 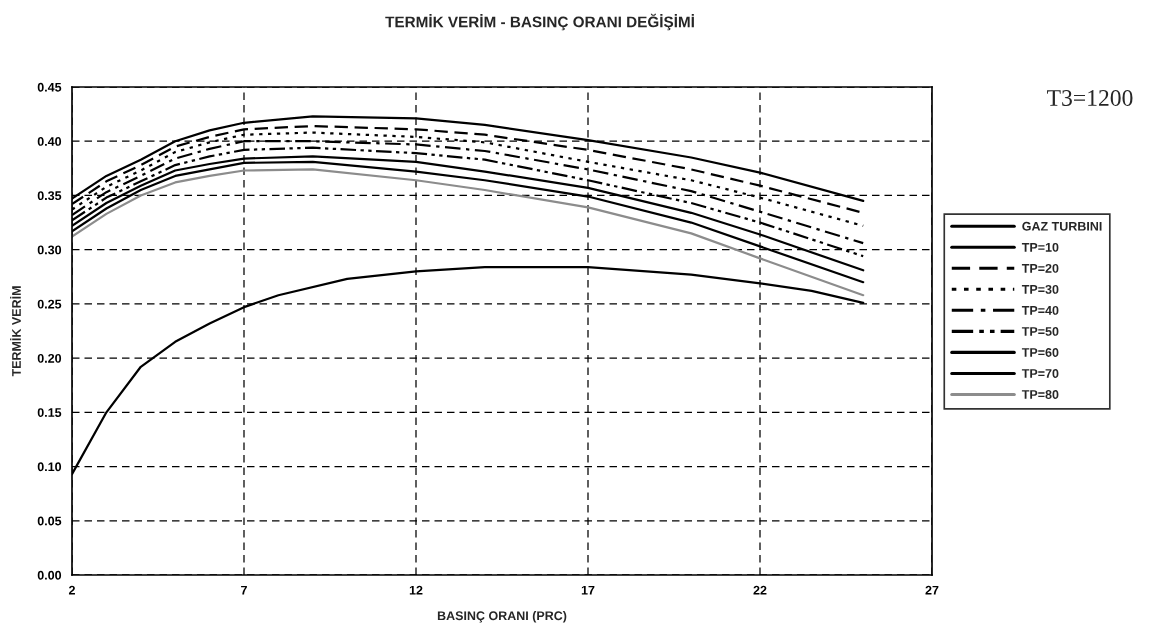 I want to click on legend-label: TP=60, so click(x=1040, y=352).